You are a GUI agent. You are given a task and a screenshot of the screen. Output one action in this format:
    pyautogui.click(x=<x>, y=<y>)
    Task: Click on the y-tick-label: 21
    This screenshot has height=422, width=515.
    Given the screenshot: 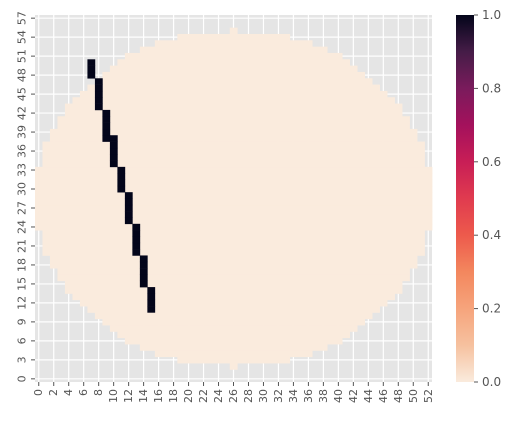 What is the action you would take?
    pyautogui.click(x=22, y=246)
    